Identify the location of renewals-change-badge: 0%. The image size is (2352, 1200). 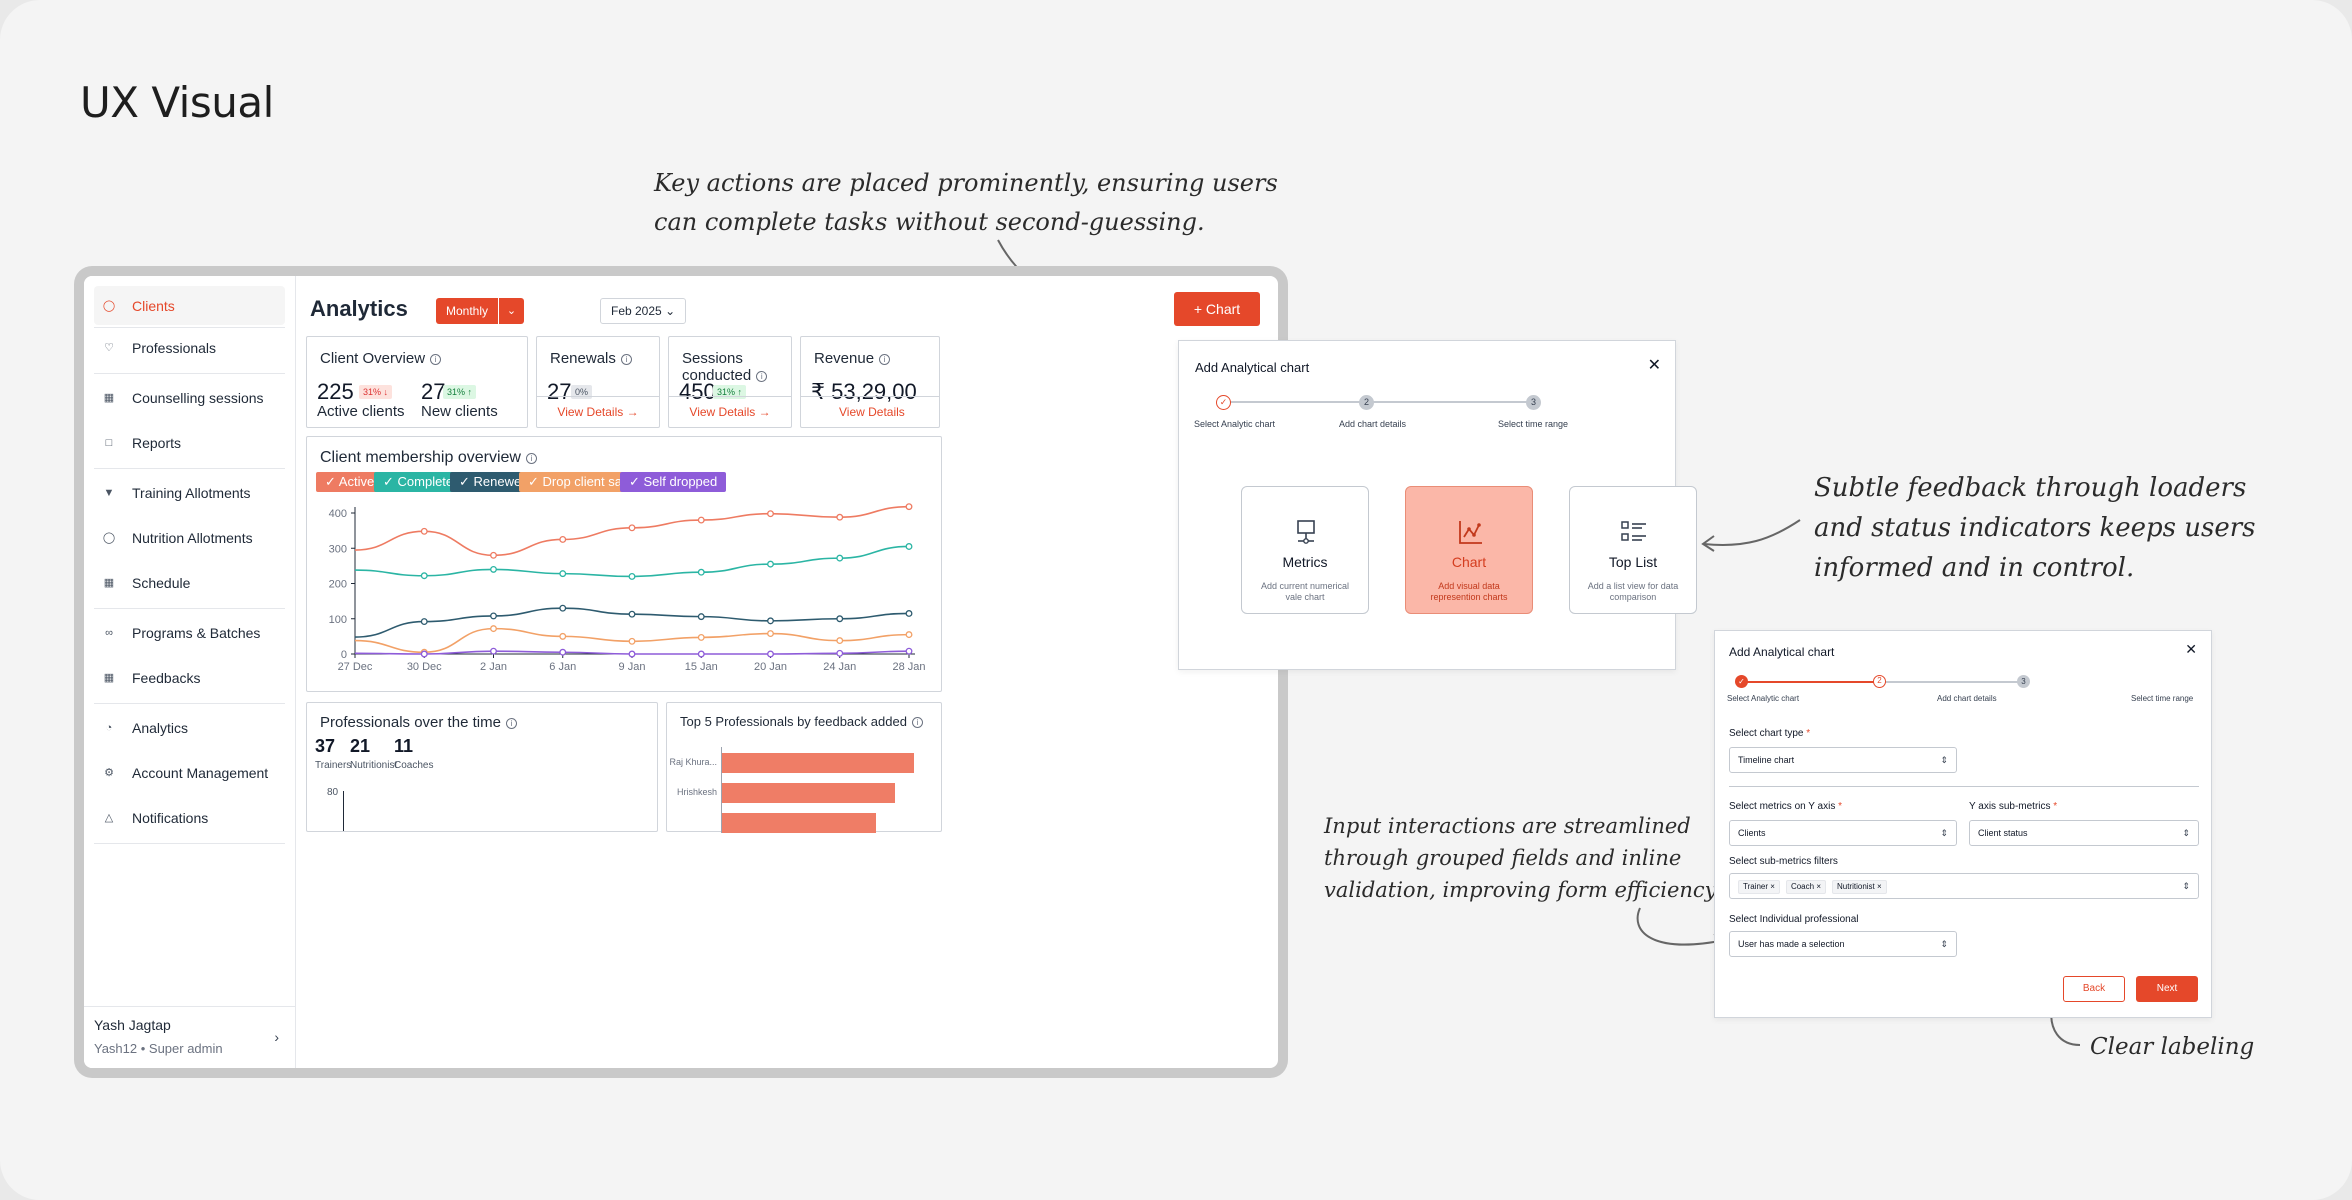
(582, 392).